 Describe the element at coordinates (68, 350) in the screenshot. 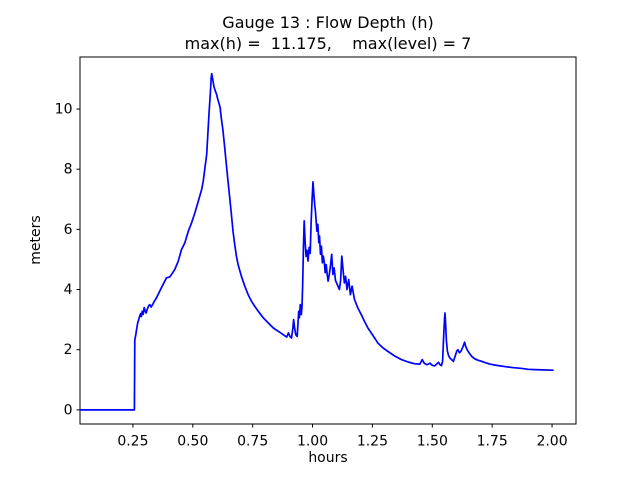

I see `y-tick-label: 2` at that location.